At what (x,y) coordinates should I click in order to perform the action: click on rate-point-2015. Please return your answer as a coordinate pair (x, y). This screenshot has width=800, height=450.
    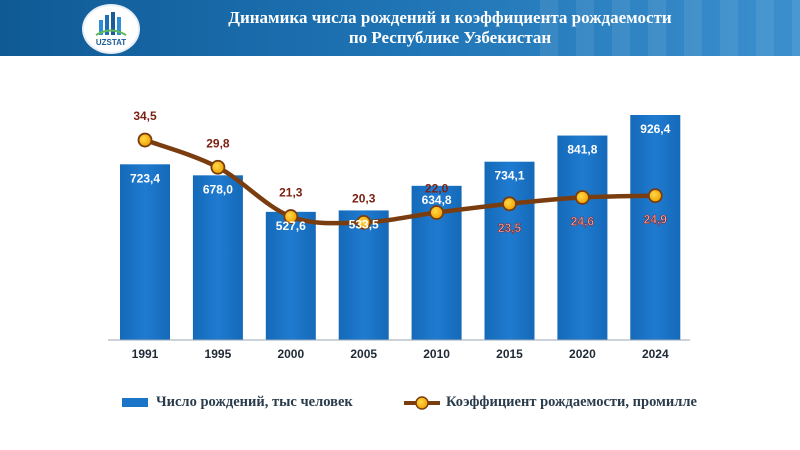
    Looking at the image, I should click on (509, 204).